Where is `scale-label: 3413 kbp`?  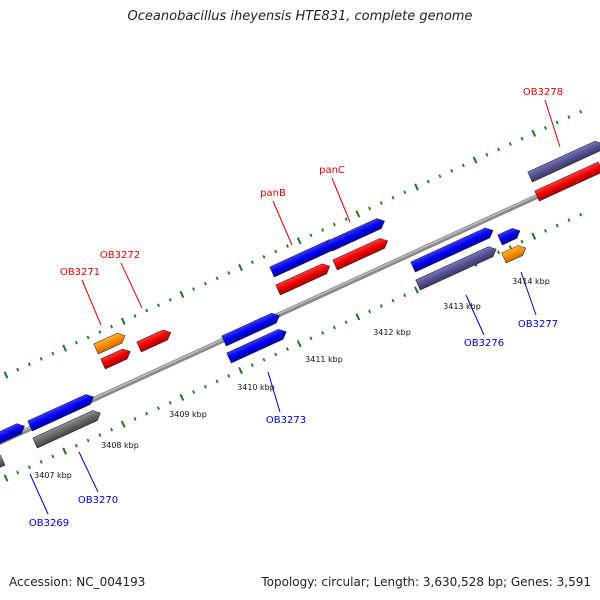 scale-label: 3413 kbp is located at coordinates (462, 306).